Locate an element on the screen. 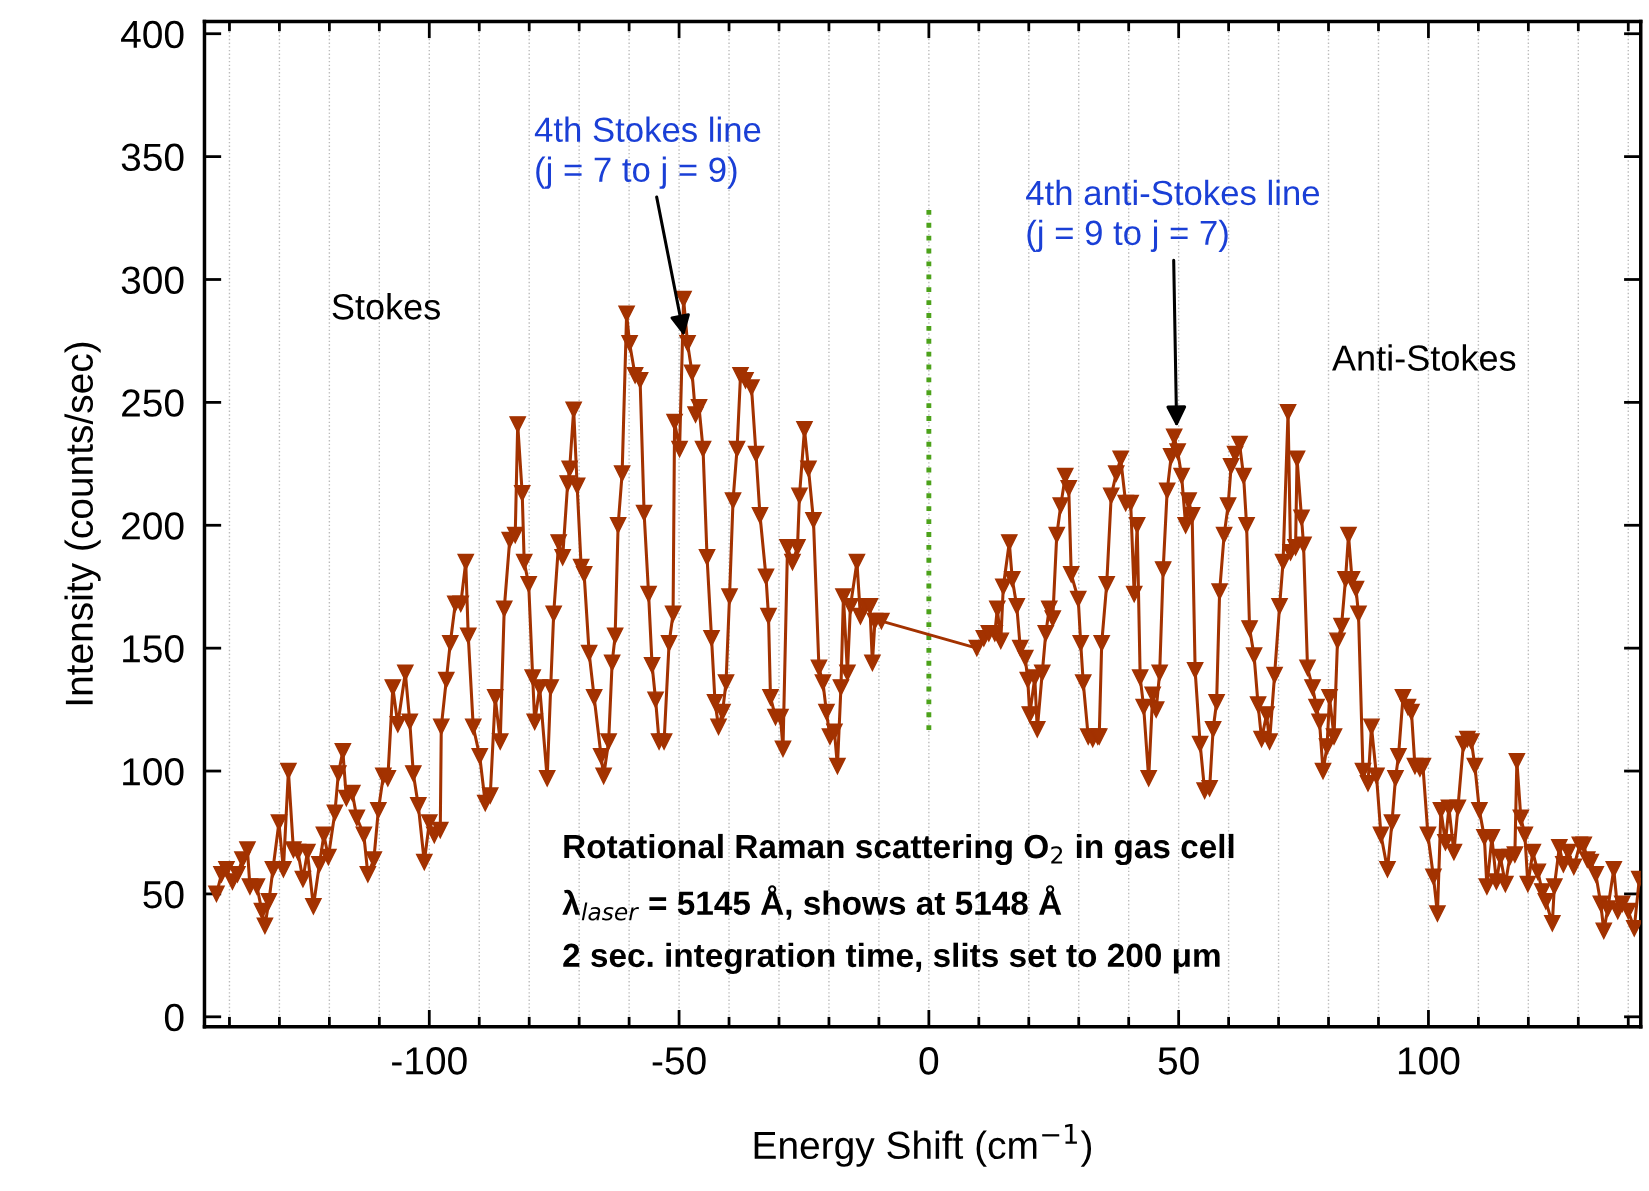 The image size is (1649, 1191). annotation: Stokes is located at coordinates (386, 306).